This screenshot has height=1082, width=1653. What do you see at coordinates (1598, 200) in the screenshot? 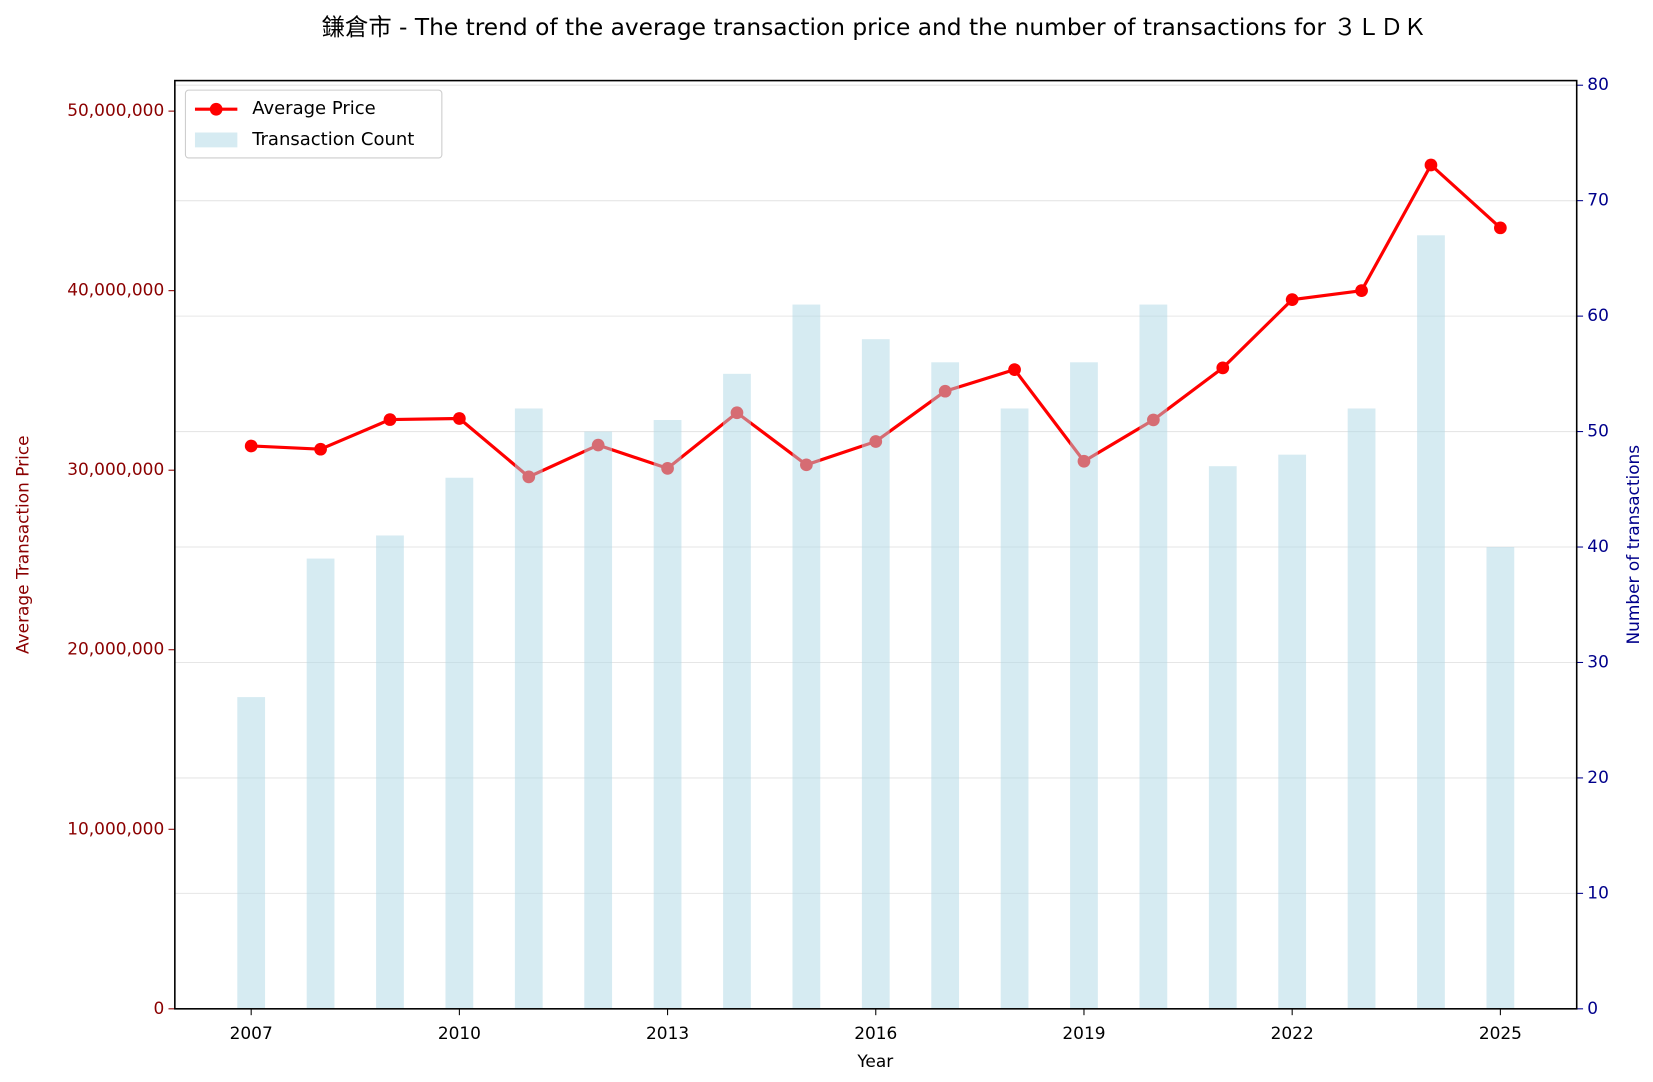
I see `y2-tick-label: 70` at bounding box center [1598, 200].